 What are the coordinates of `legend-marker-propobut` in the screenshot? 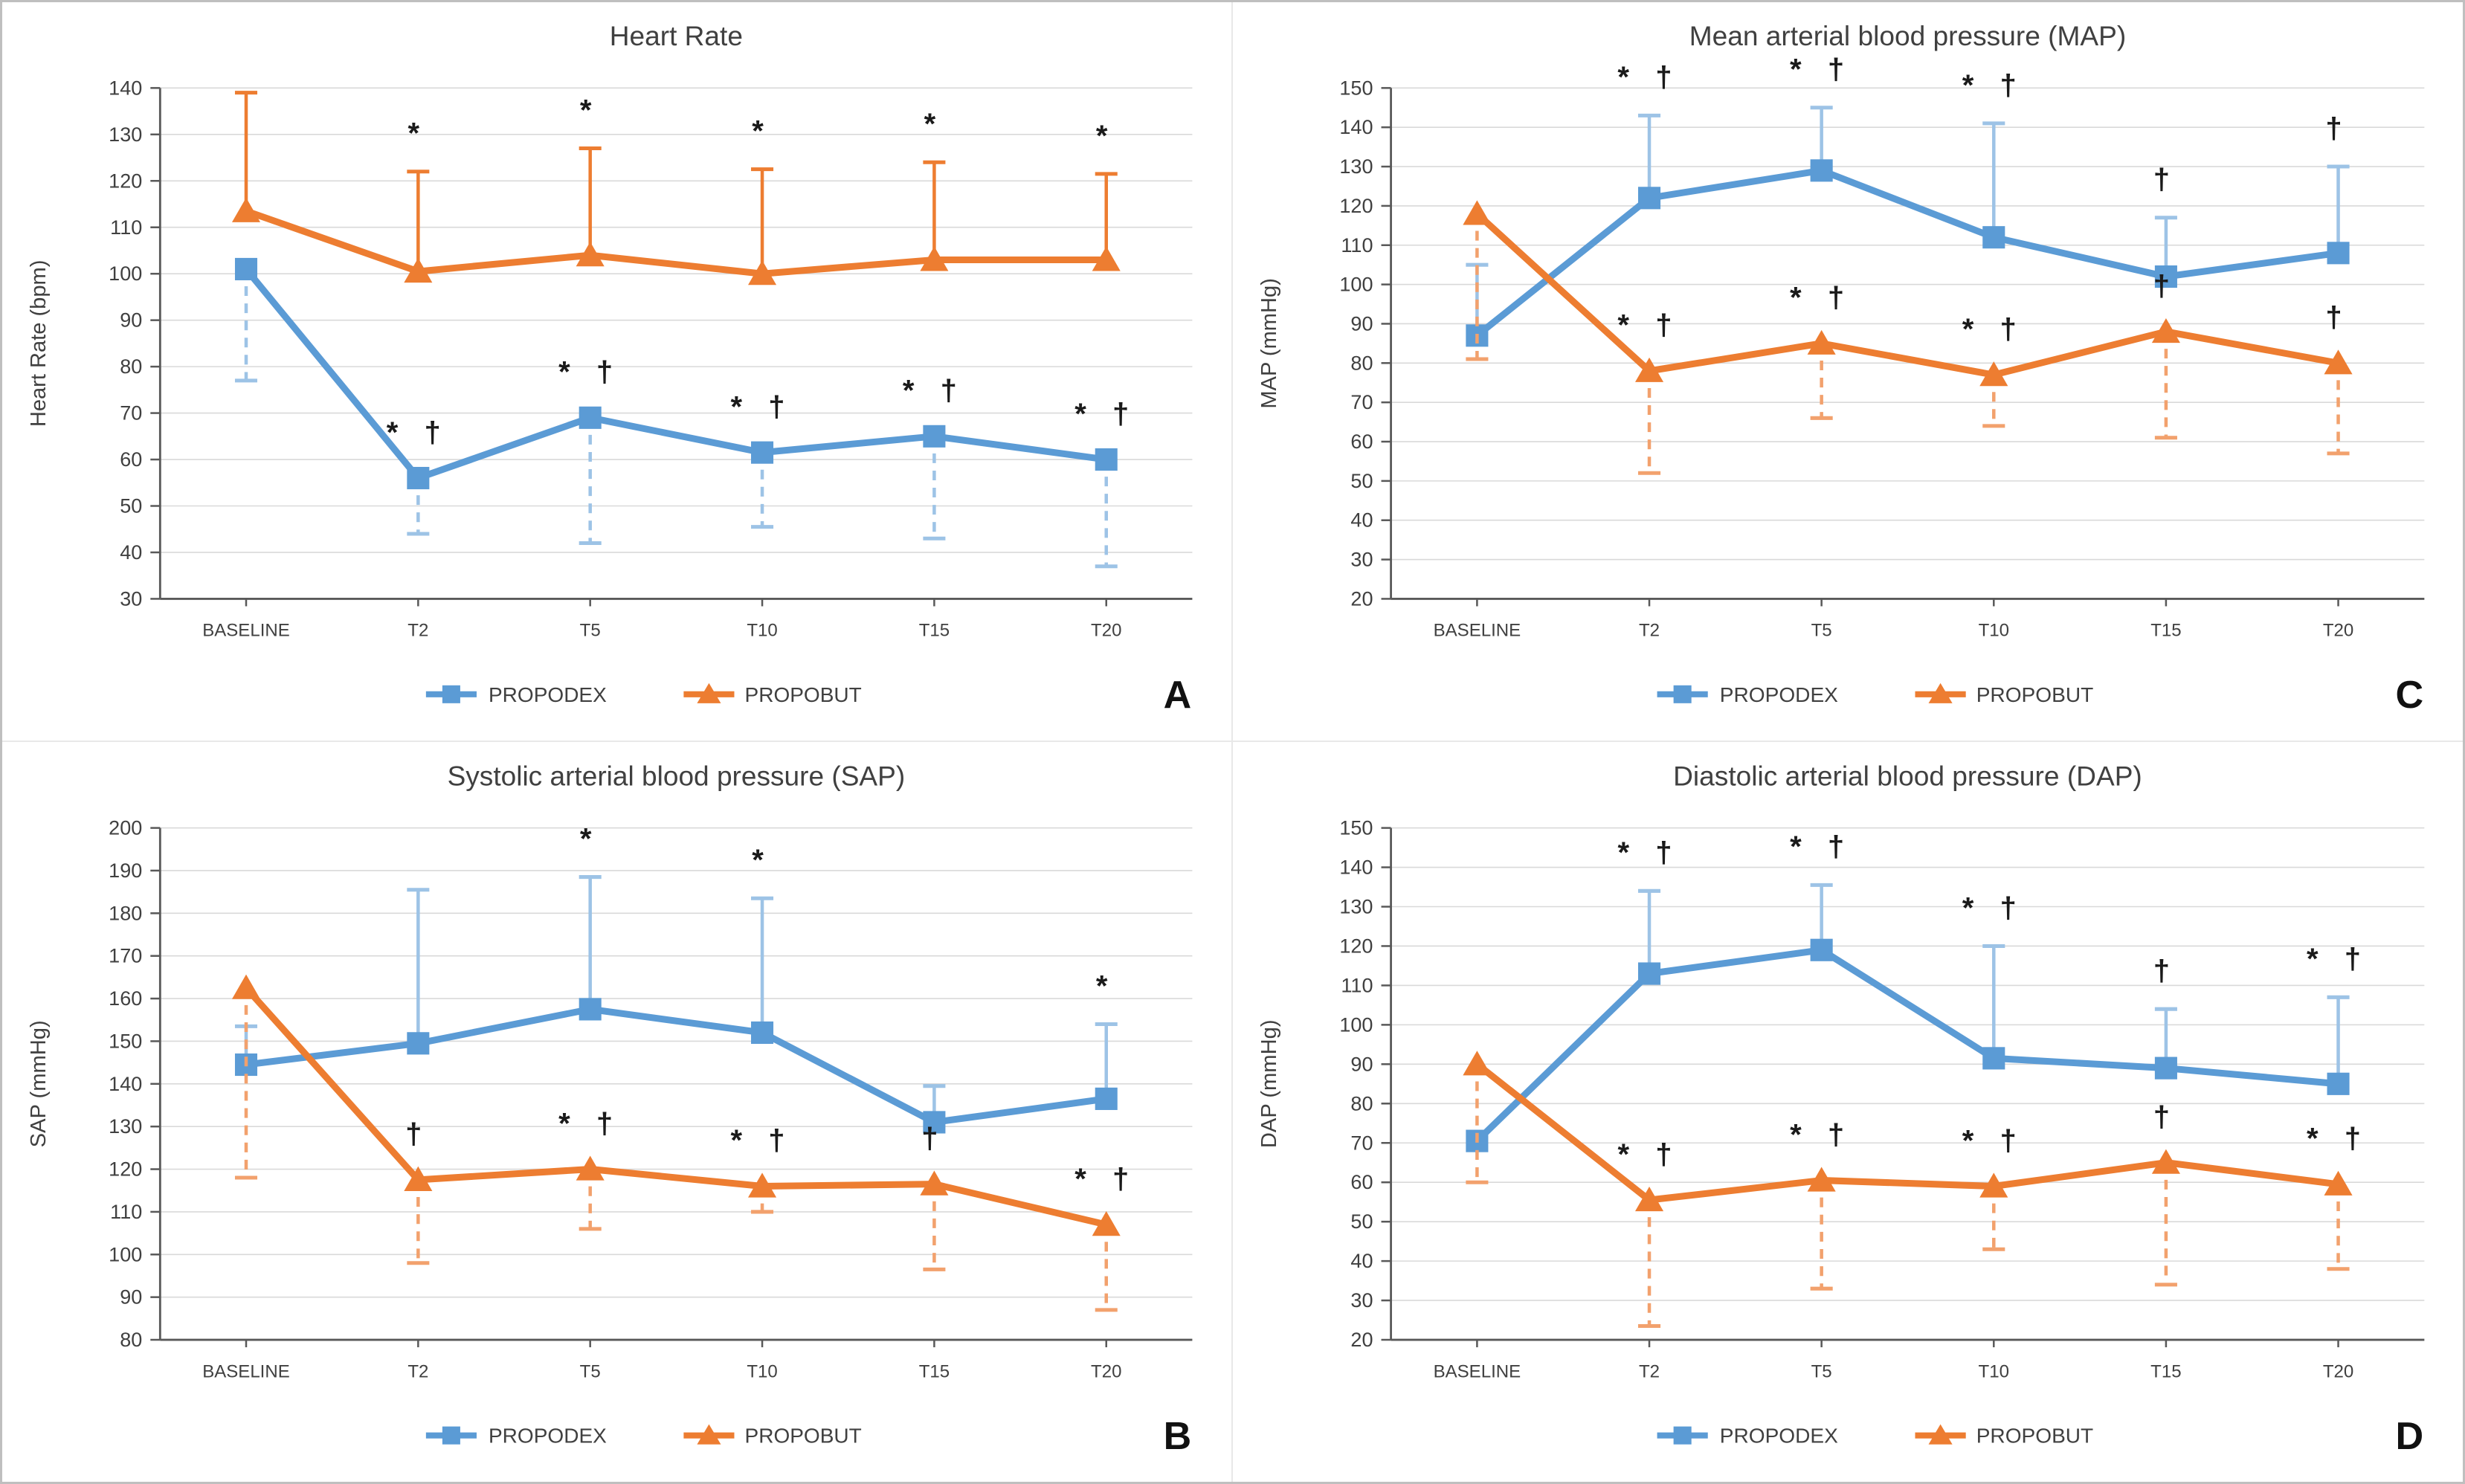 It's located at (709, 693).